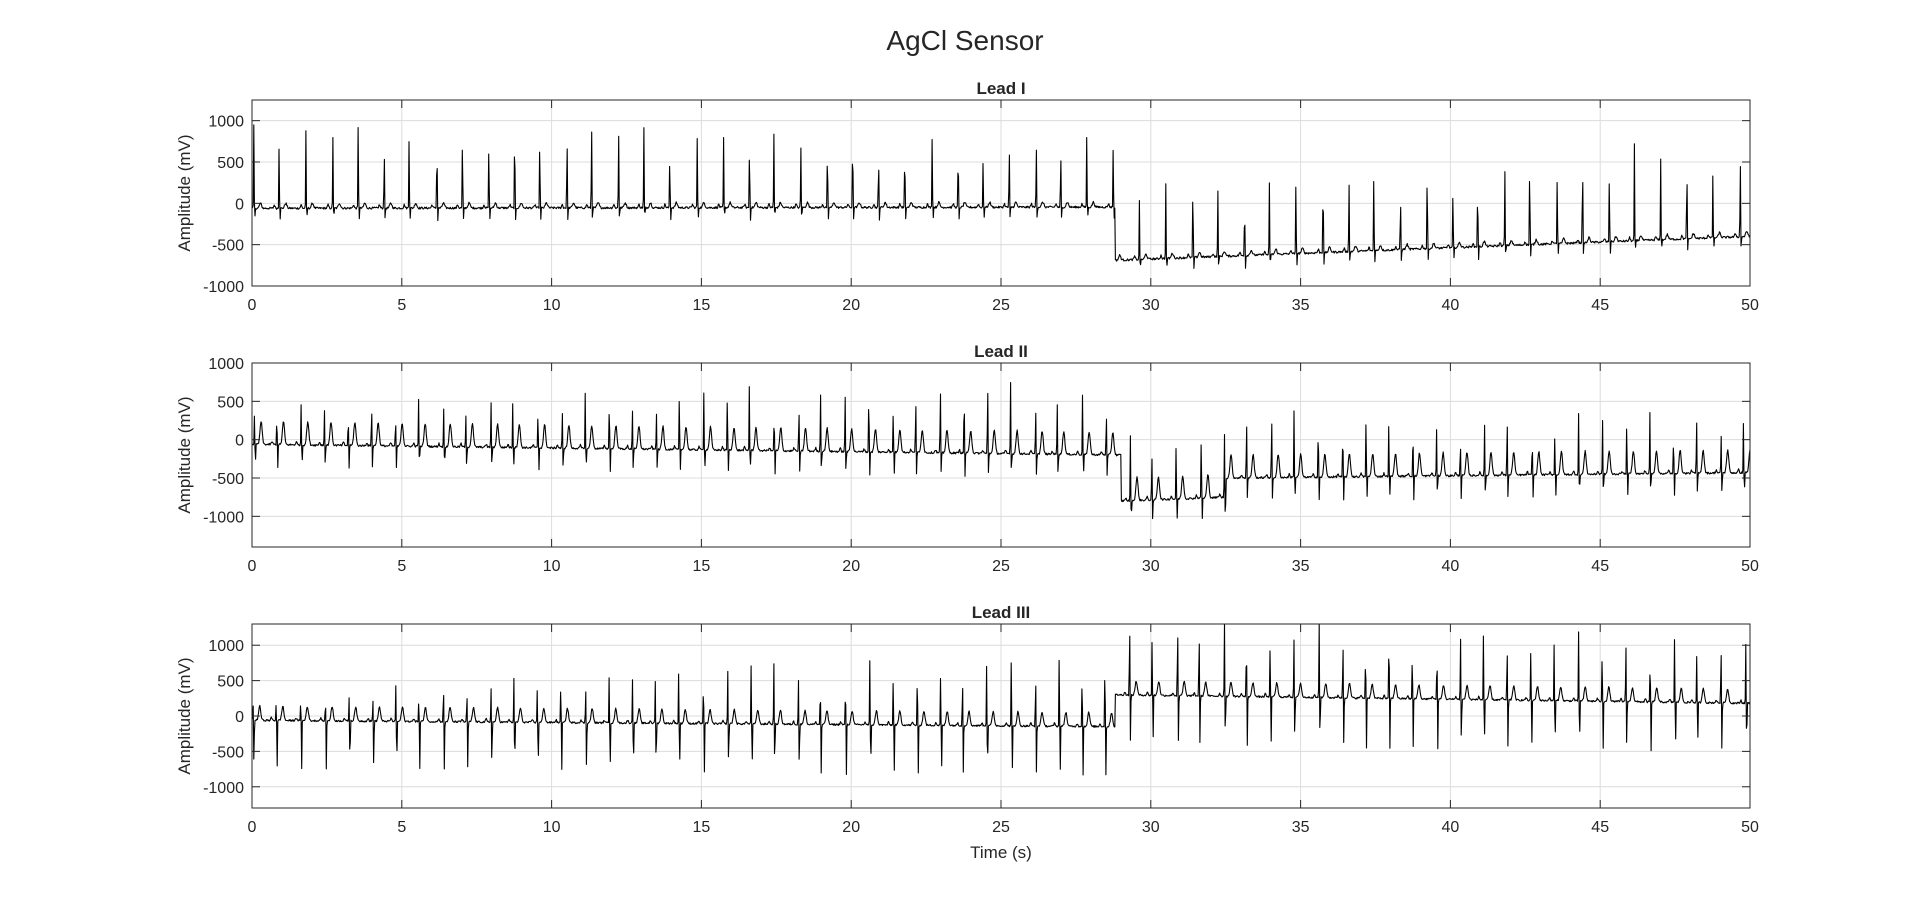  Describe the element at coordinates (1001, 852) in the screenshot. I see `x-axis-label: Time (s)` at that location.